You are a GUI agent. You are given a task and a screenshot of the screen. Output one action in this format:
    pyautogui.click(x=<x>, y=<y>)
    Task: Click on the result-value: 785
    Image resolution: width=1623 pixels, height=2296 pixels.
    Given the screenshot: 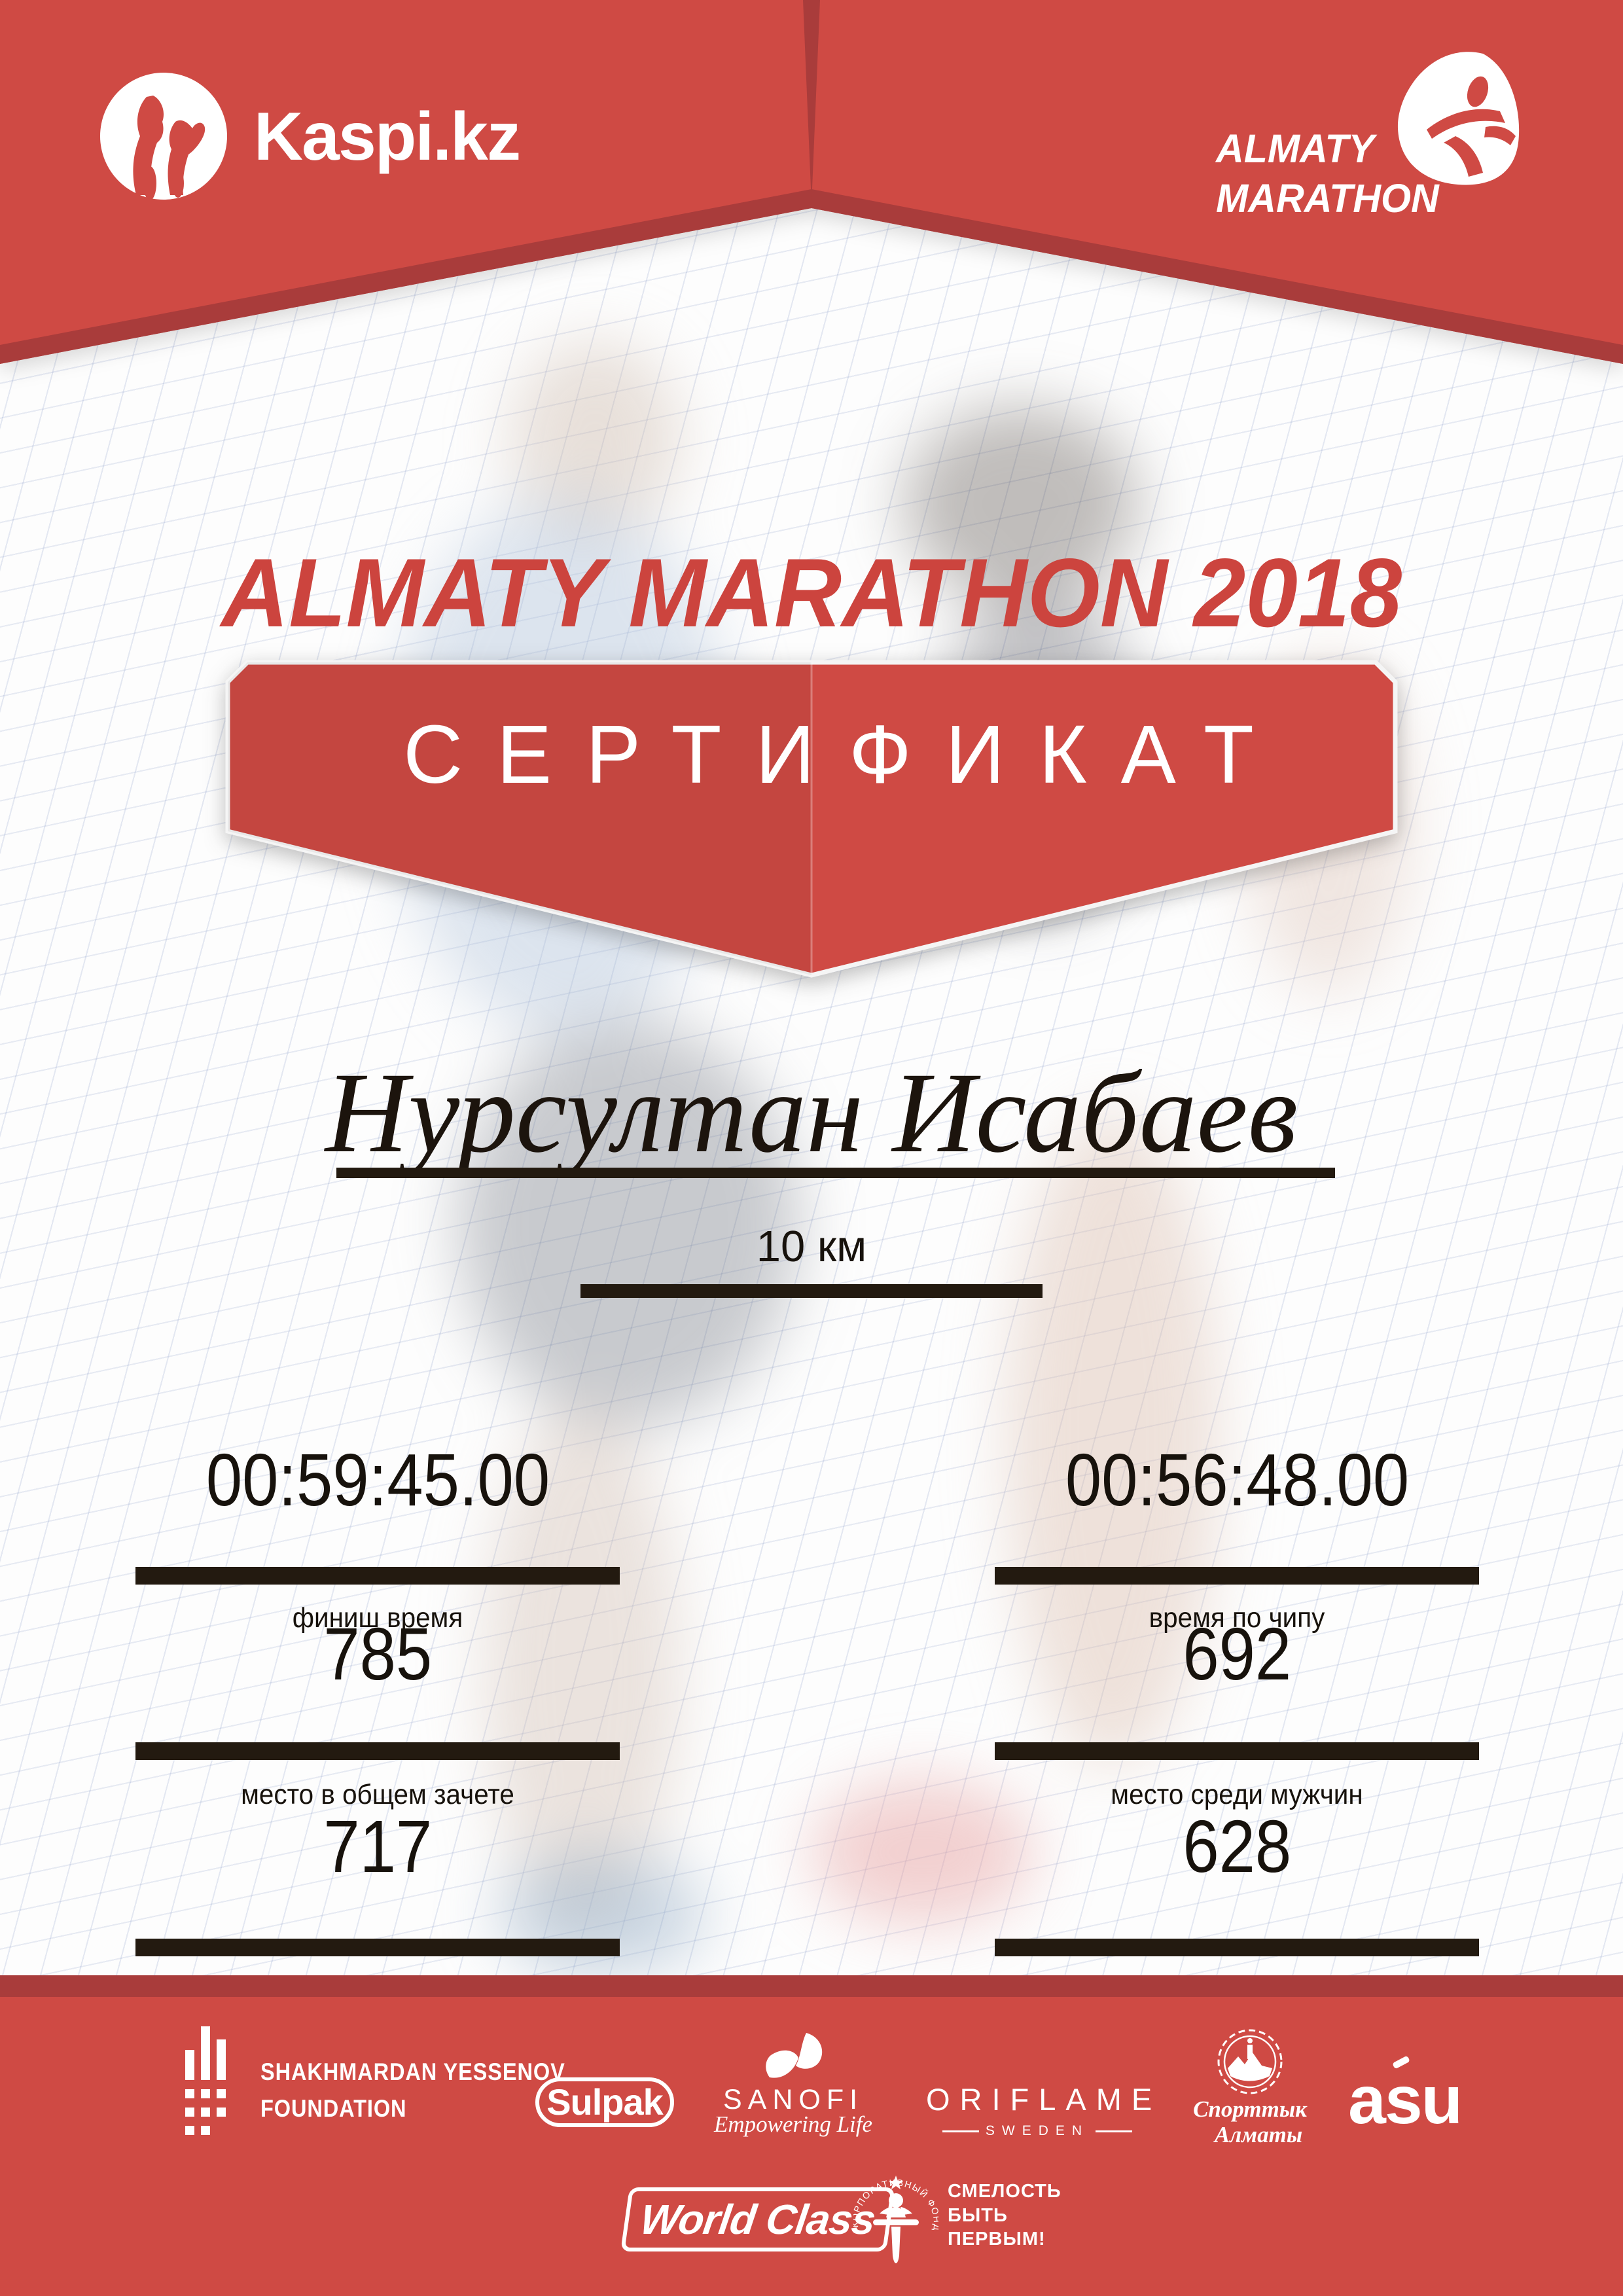 What is the action you would take?
    pyautogui.click(x=378, y=1654)
    